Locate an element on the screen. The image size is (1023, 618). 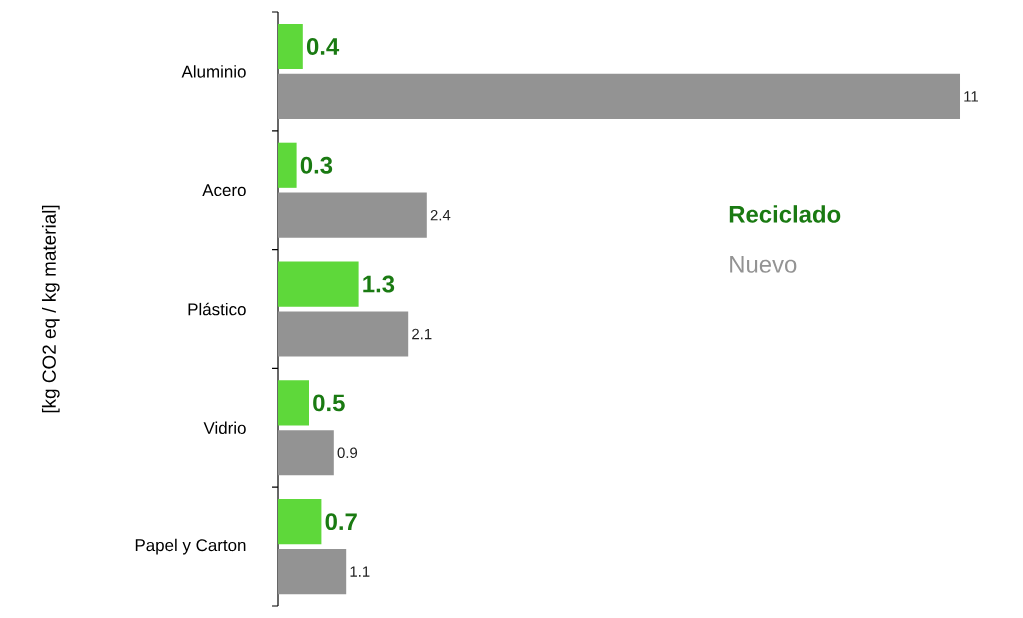
y-tick-label: Acero is located at coordinates (224, 190).